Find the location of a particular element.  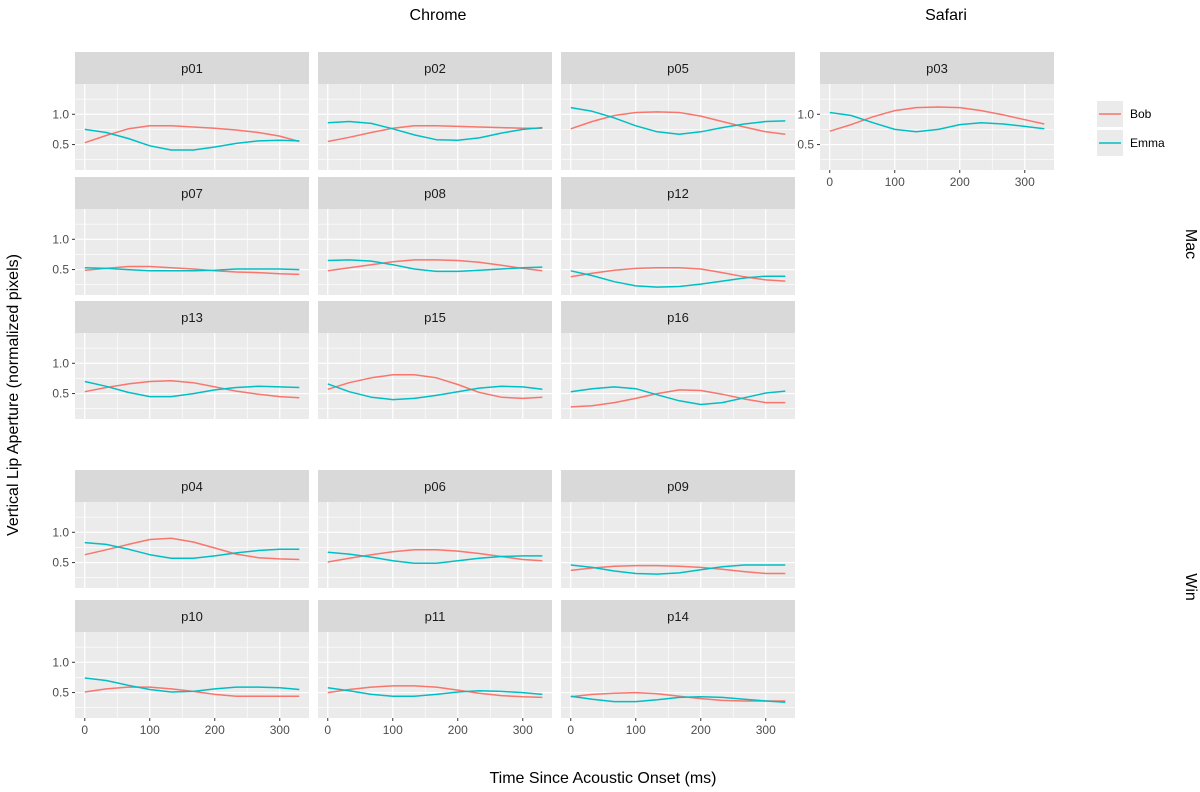

panel-title: p11 is located at coordinates (435, 616).